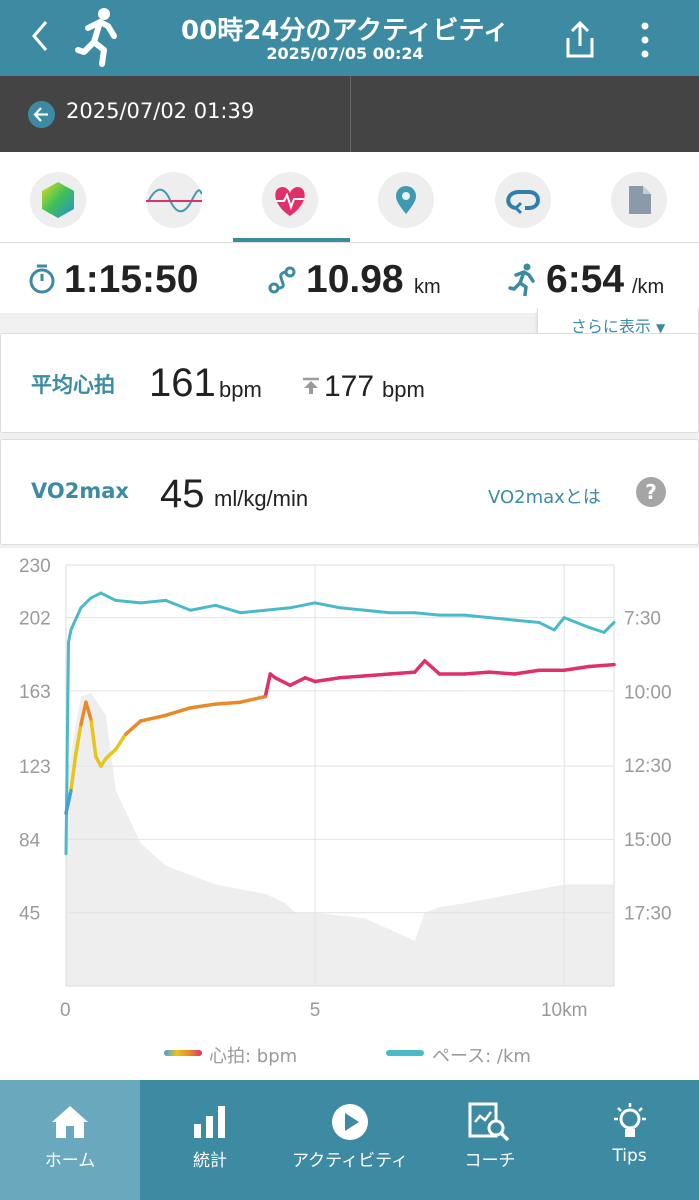 This screenshot has height=1200, width=699. Describe the element at coordinates (210, 1140) in the screenshot. I see `nav-stats: 統計` at that location.